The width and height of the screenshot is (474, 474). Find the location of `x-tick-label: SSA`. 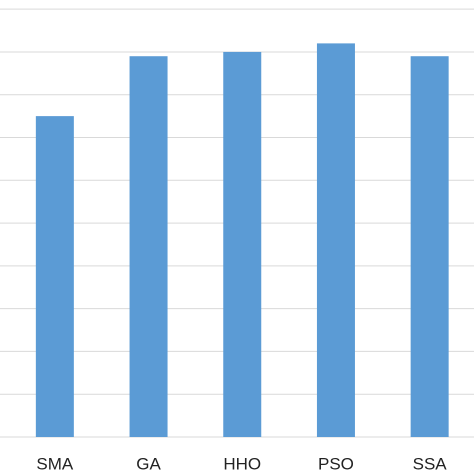

x-tick-label: SSA is located at coordinates (430, 463).